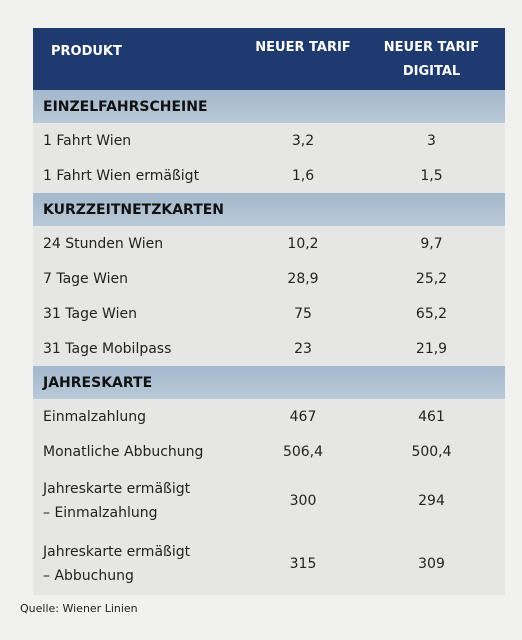  What do you see at coordinates (269, 451) in the screenshot?
I see `table-row: Monatliche Abbuchung 506,4 500,4` at bounding box center [269, 451].